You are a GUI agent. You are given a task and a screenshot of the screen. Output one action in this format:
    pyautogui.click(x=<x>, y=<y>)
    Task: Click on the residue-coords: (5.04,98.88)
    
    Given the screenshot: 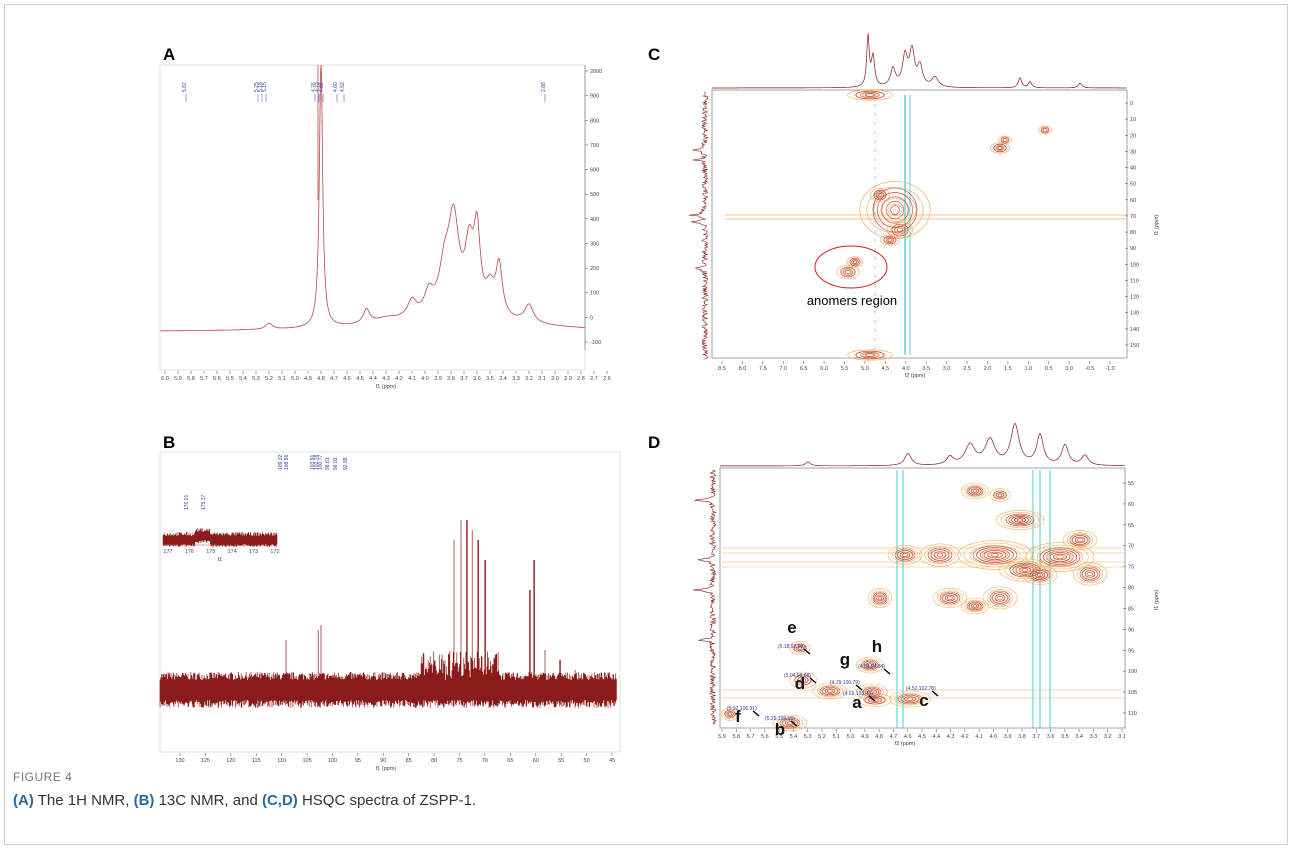 What is the action you would take?
    pyautogui.click(x=797, y=676)
    